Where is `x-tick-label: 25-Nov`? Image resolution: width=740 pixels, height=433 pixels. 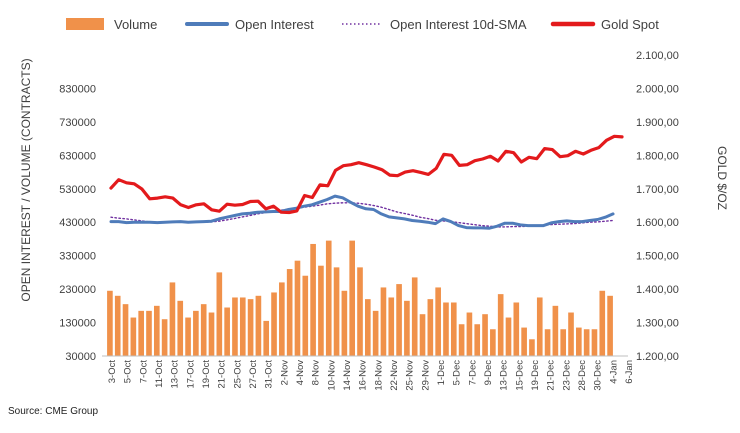
x-tick-label: 25-Nov is located at coordinates (410, 375).